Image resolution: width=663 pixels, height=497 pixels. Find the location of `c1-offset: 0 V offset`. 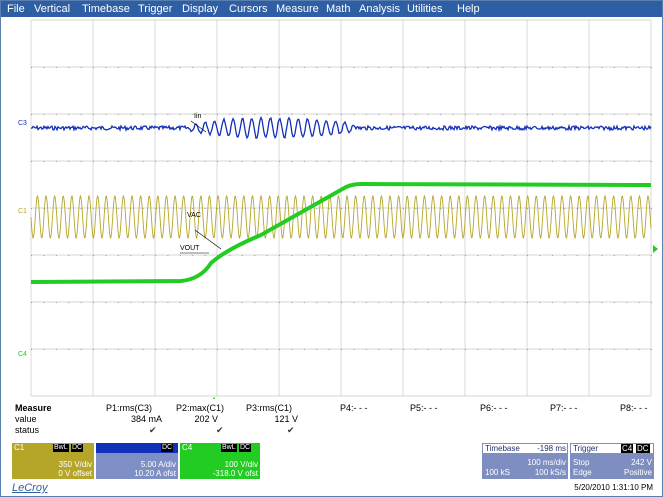

c1-offset: 0 V offset is located at coordinates (75, 473).